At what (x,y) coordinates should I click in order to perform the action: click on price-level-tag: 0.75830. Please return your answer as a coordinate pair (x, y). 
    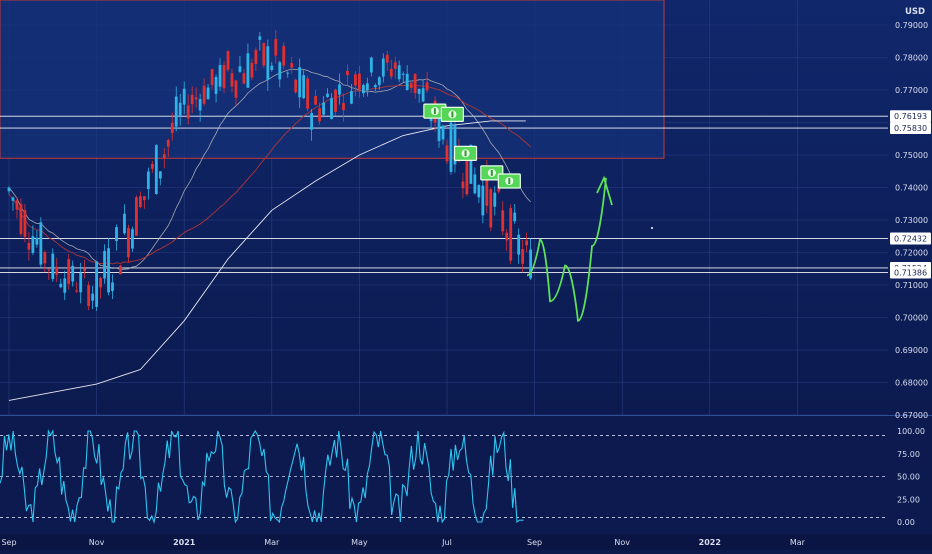
    Looking at the image, I should click on (910, 128).